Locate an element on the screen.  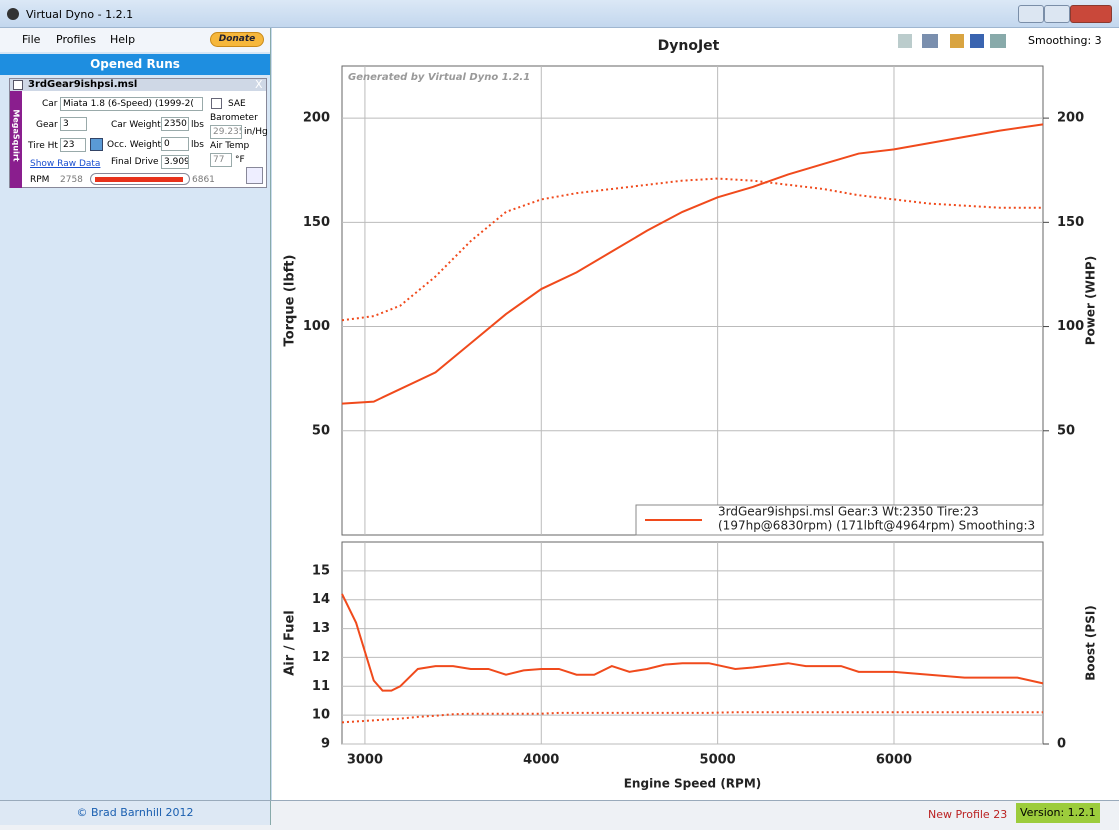
y2-axis-label: Boost (PSI) is located at coordinates (1091, 643).